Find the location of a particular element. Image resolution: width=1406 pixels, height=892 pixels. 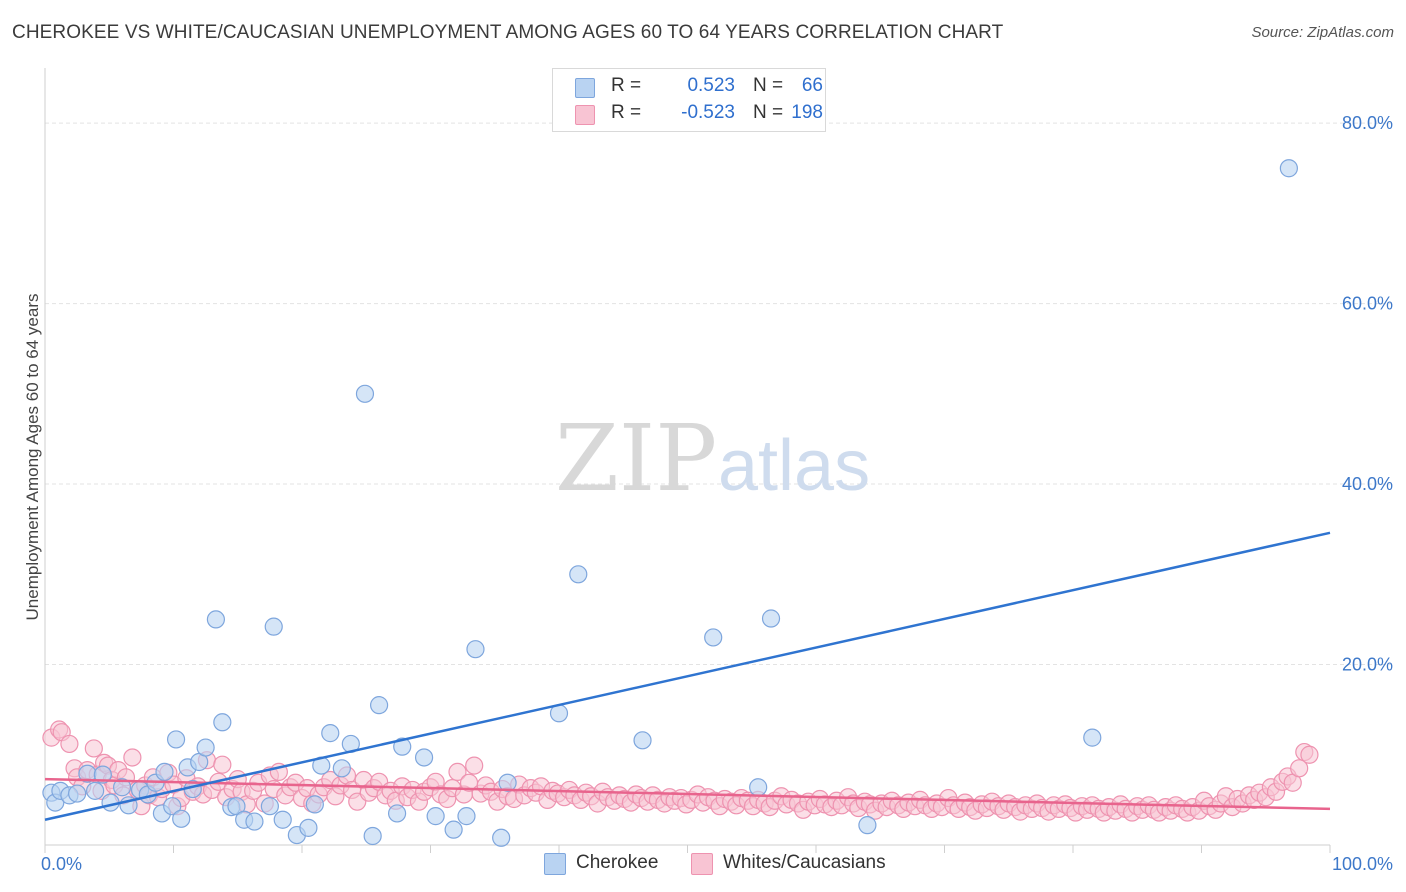

x-tick-label: 0.0% is located at coordinates (61, 864).